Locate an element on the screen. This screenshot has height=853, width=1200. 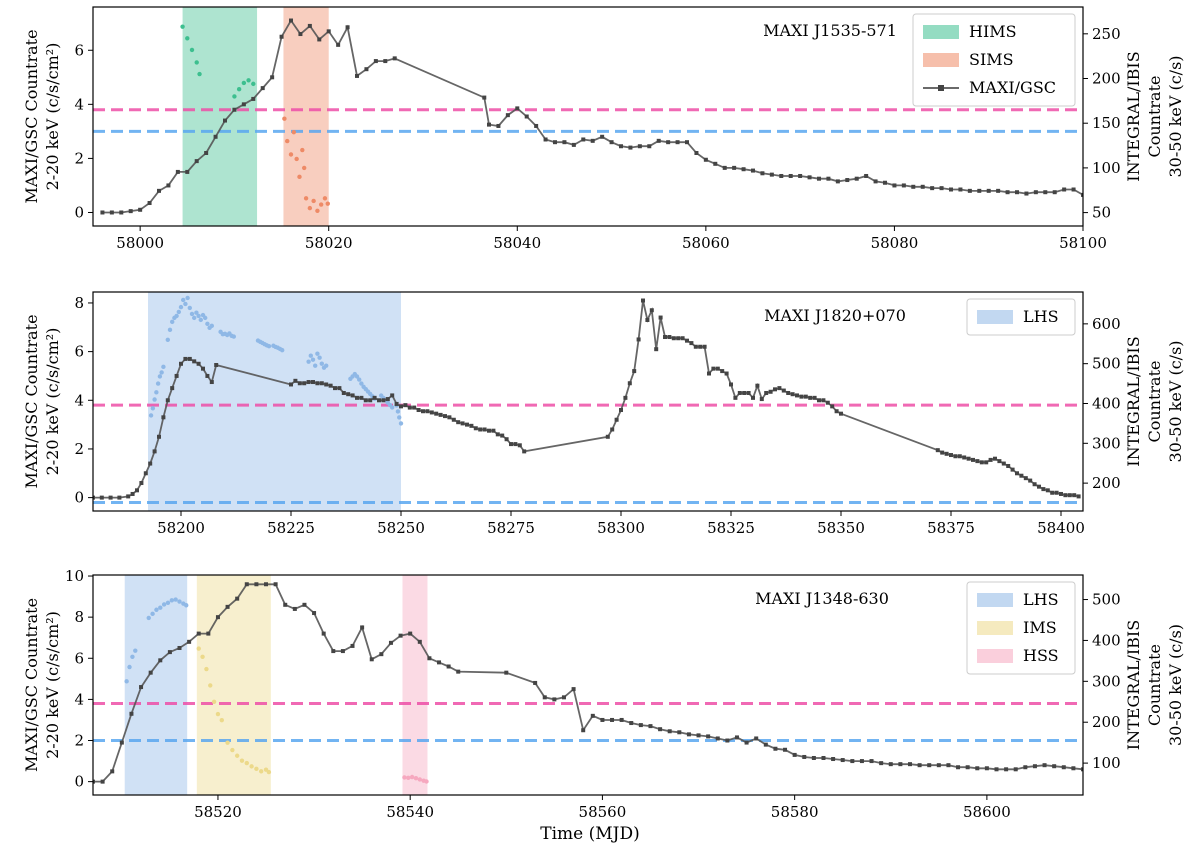
y-tick-label: 8 is located at coordinates (79, 303).